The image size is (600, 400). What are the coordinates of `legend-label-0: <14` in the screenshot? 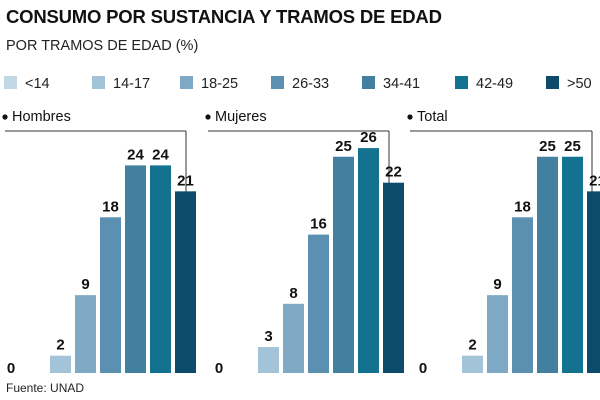 It's located at (37, 84).